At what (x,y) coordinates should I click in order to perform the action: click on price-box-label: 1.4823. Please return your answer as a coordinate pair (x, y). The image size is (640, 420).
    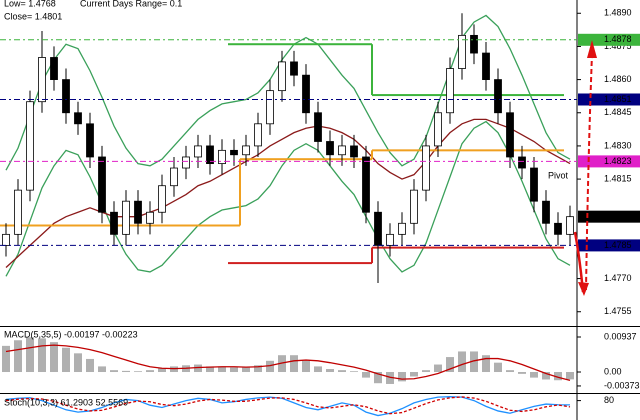
    Looking at the image, I should click on (618, 161).